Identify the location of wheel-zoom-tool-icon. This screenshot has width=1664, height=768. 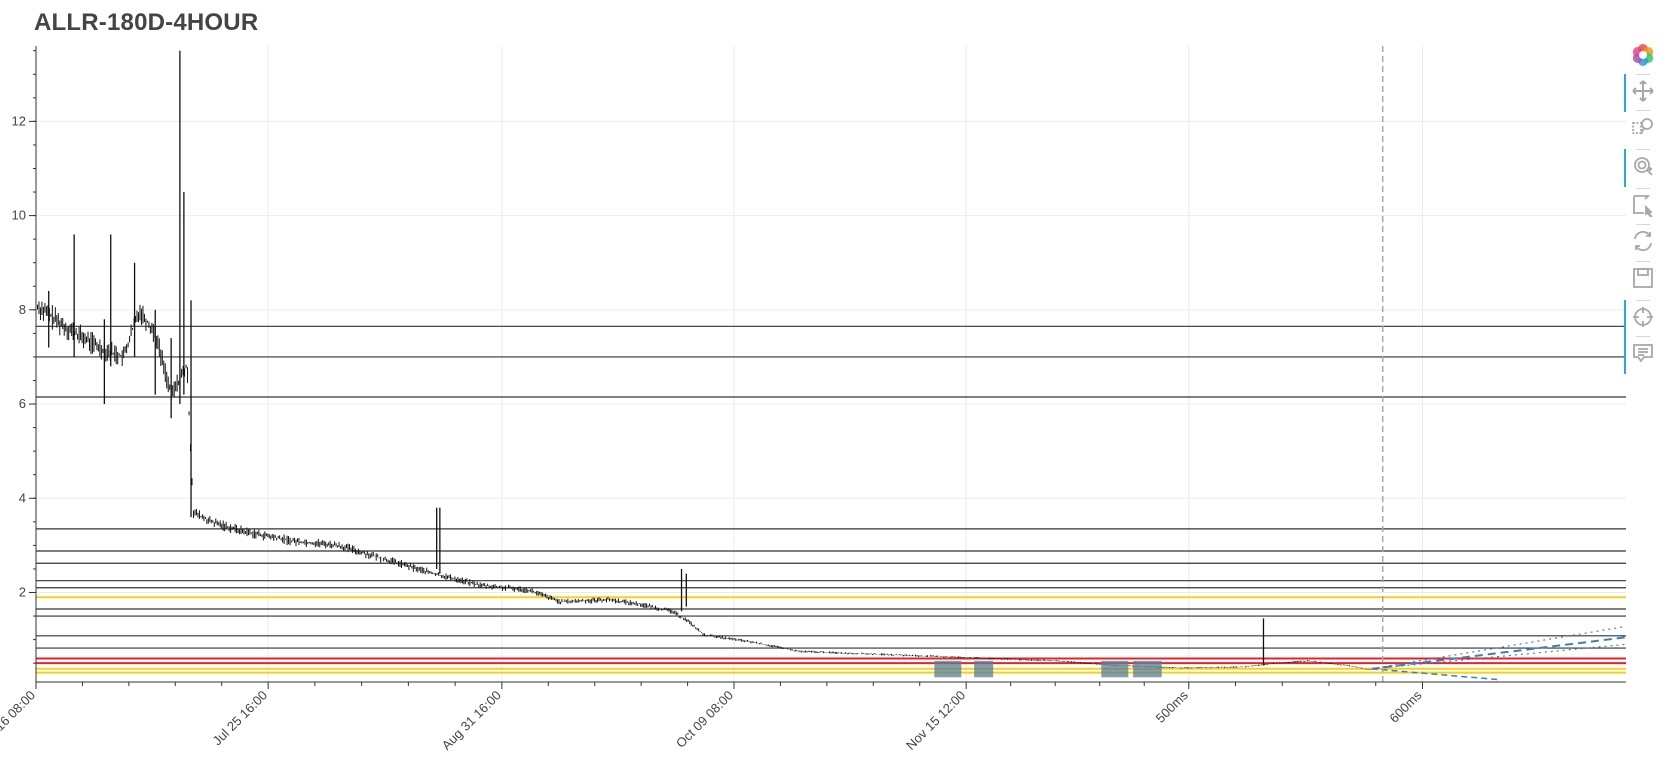
(1643, 168).